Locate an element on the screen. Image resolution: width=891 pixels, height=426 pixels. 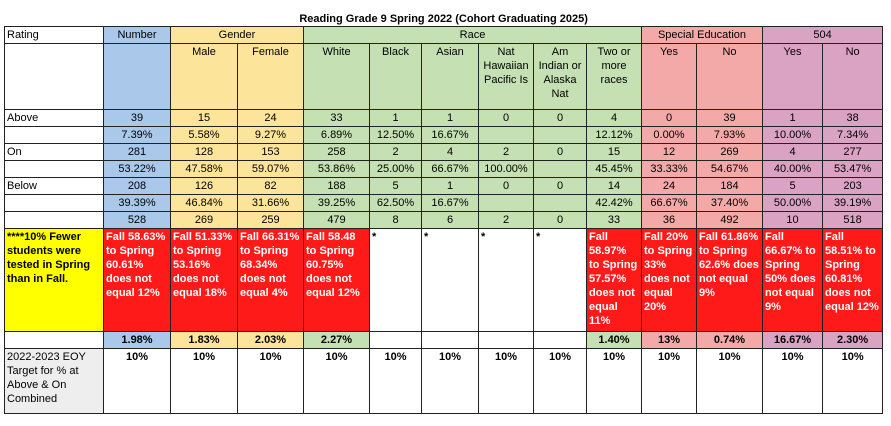
data-cell is located at coordinates (560, 135).